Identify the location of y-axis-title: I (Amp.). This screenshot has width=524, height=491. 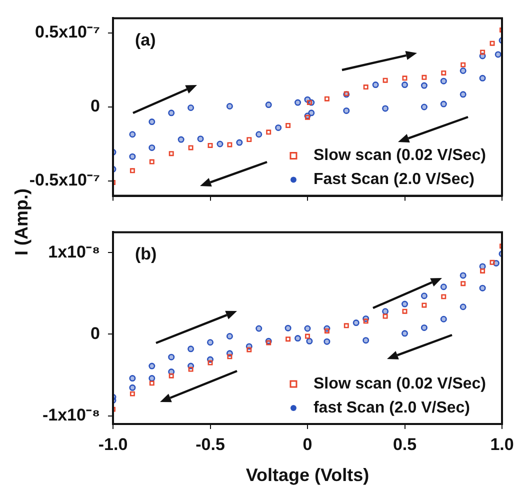
(22, 222).